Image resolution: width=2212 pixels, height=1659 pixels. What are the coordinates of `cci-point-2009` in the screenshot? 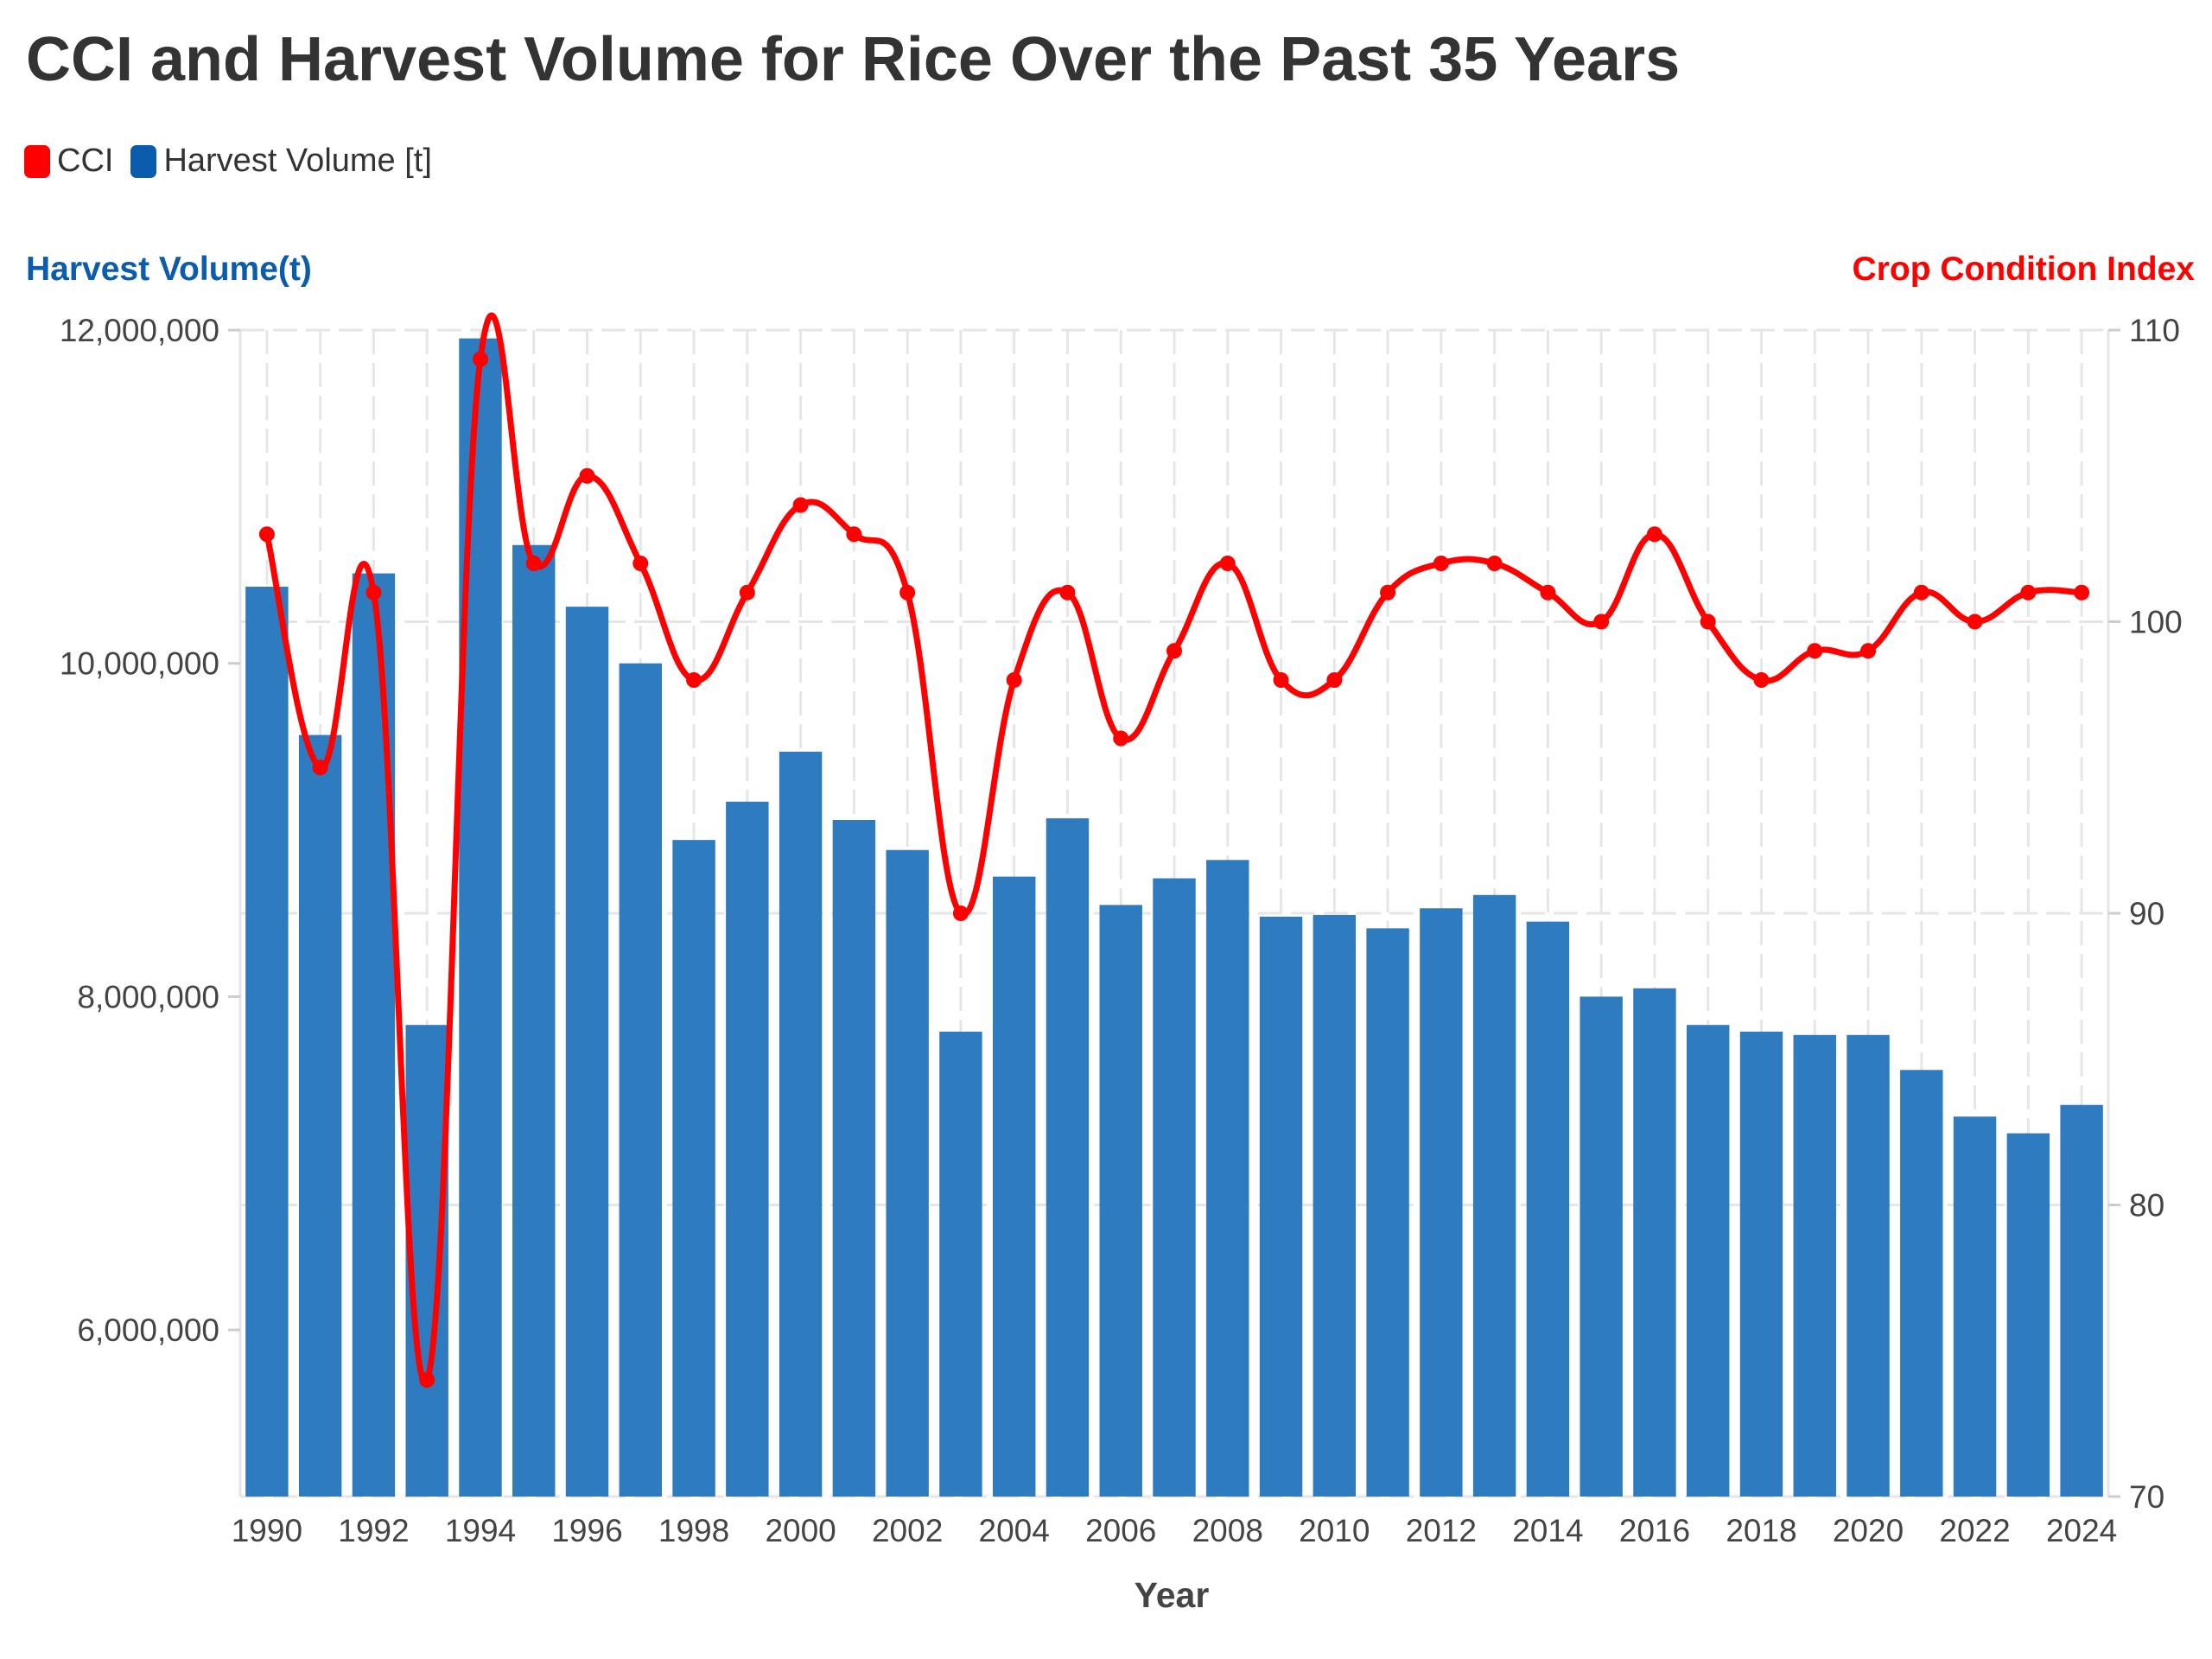 It's located at (1281, 680).